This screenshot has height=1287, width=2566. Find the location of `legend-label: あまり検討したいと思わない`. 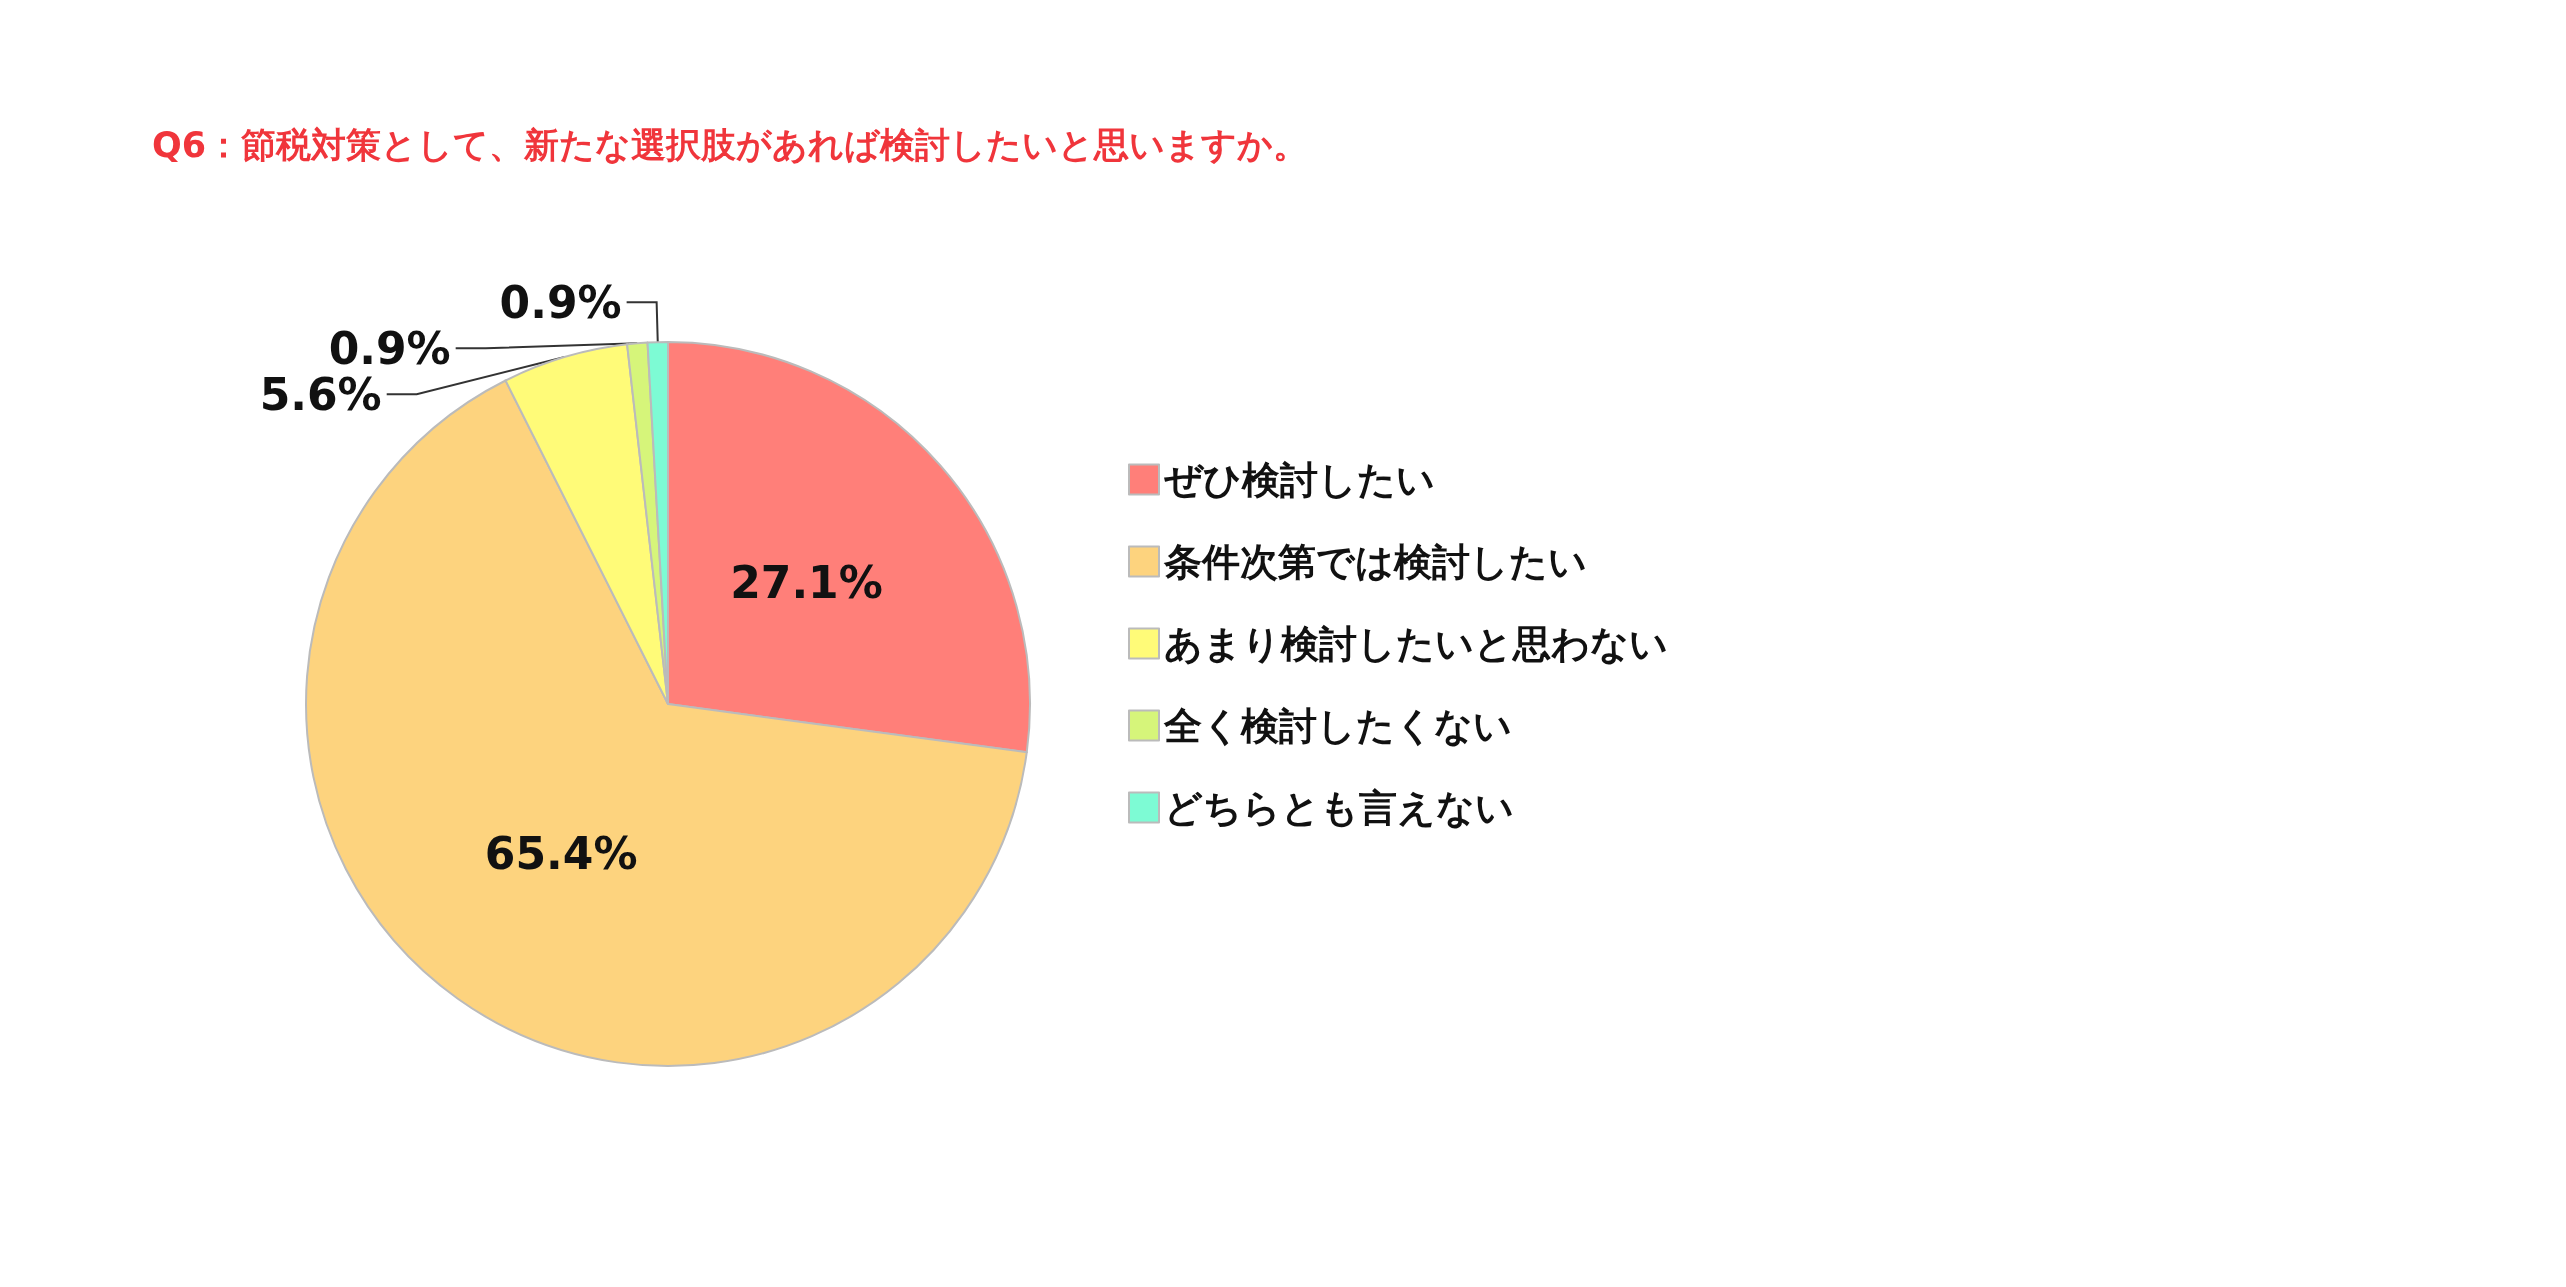

legend-label: あまり検討したいと思わない is located at coordinates (1416, 643).